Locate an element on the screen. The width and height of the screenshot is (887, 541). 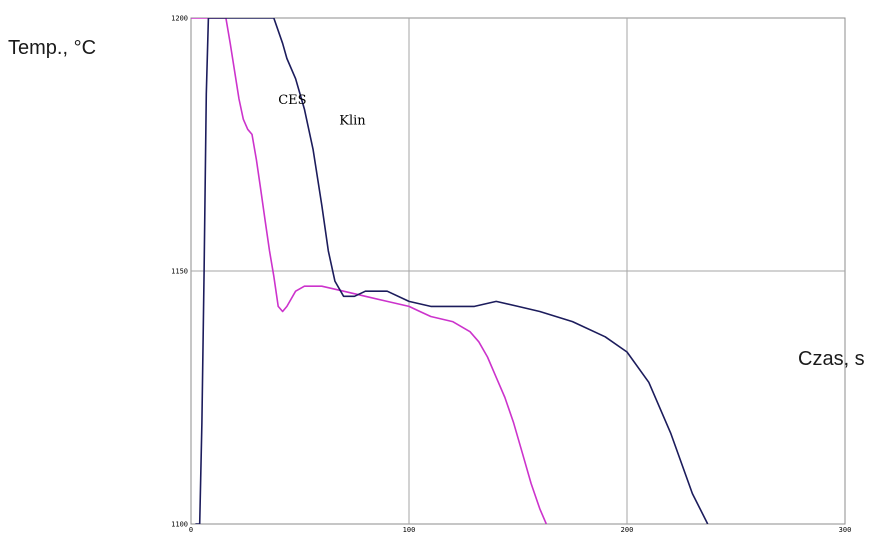
x-tick-label: 200 is located at coordinates (627, 530).